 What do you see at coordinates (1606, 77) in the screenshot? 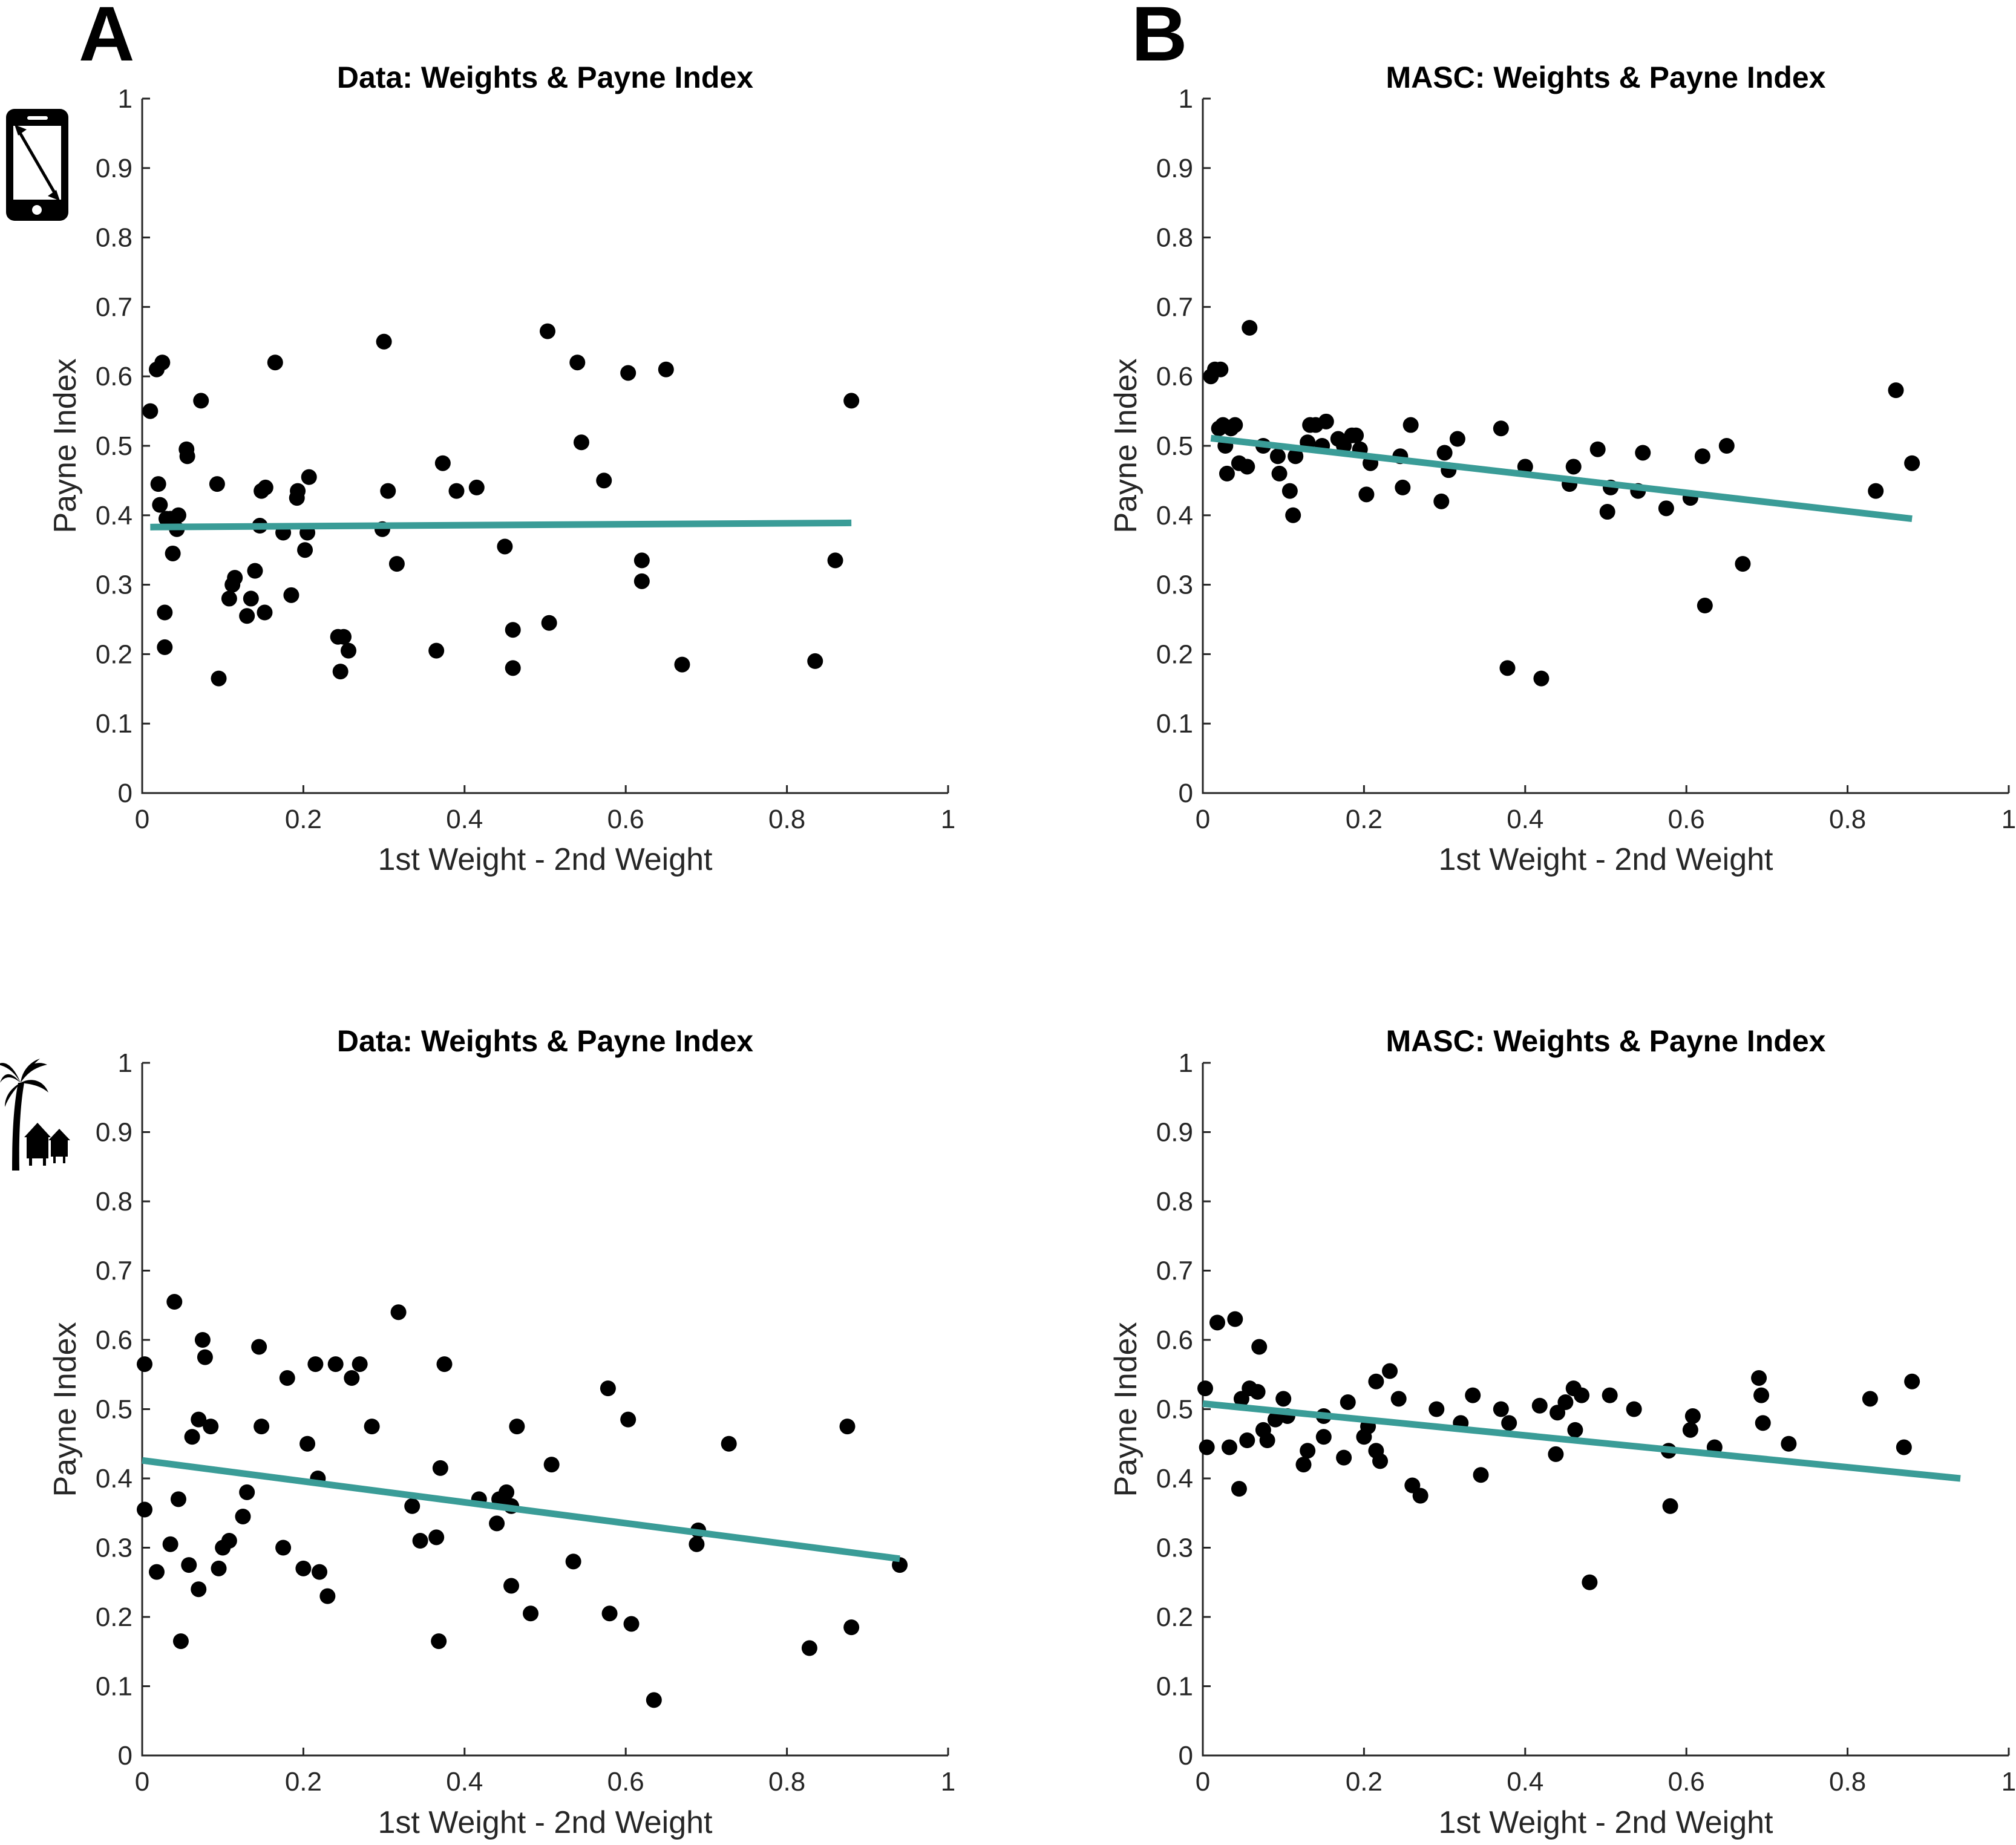
I see `chart-title: MASC: Weights & Payne Index` at bounding box center [1606, 77].